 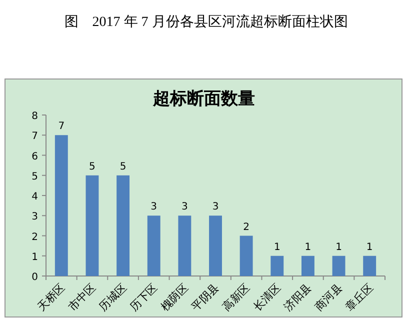 I want to click on x-tick-label: 历下区, so click(x=144, y=298).